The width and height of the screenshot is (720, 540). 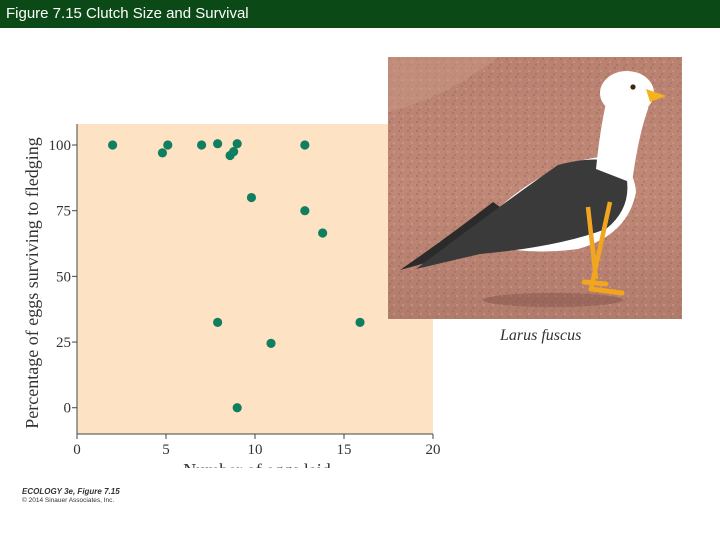 What do you see at coordinates (256, 464) in the screenshot?
I see `x-axis-label: Number of eggs laid` at bounding box center [256, 464].